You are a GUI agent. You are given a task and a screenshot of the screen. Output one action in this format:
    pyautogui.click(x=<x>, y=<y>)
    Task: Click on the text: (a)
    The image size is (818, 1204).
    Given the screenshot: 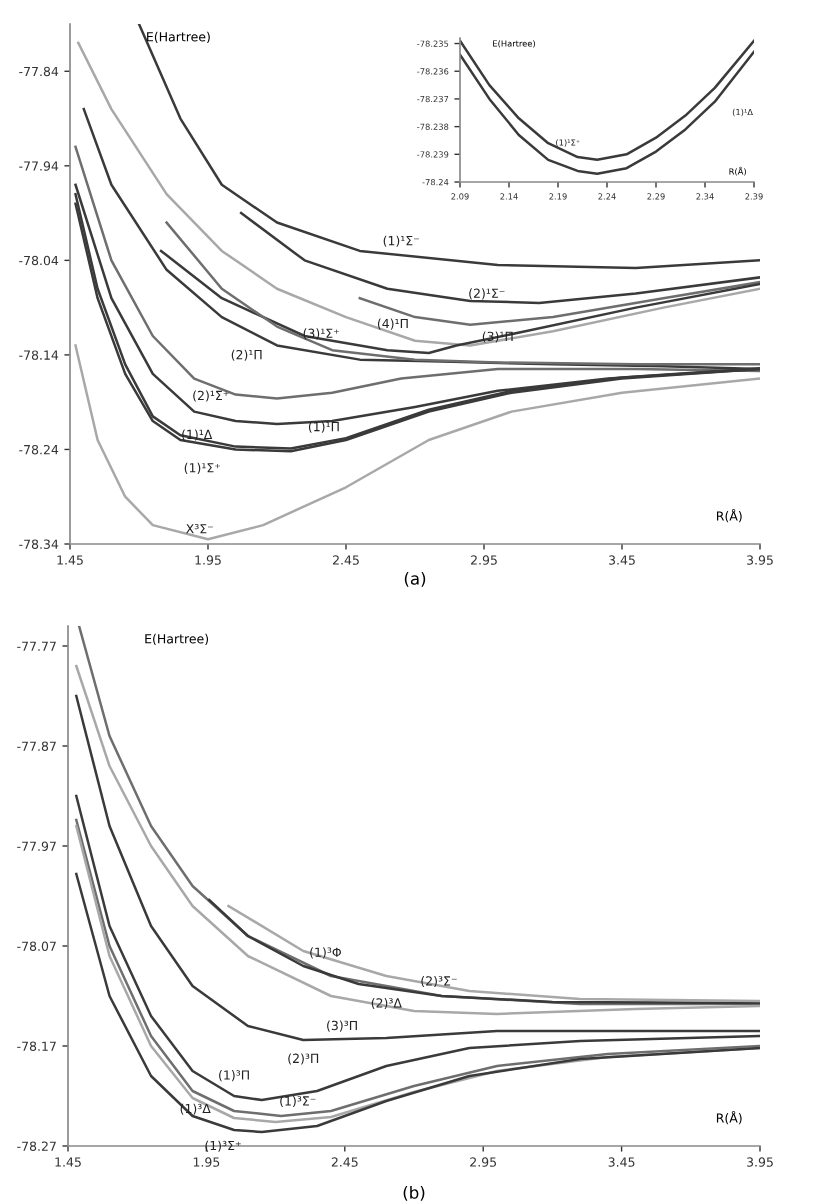 What is the action you would take?
    pyautogui.click(x=415, y=579)
    